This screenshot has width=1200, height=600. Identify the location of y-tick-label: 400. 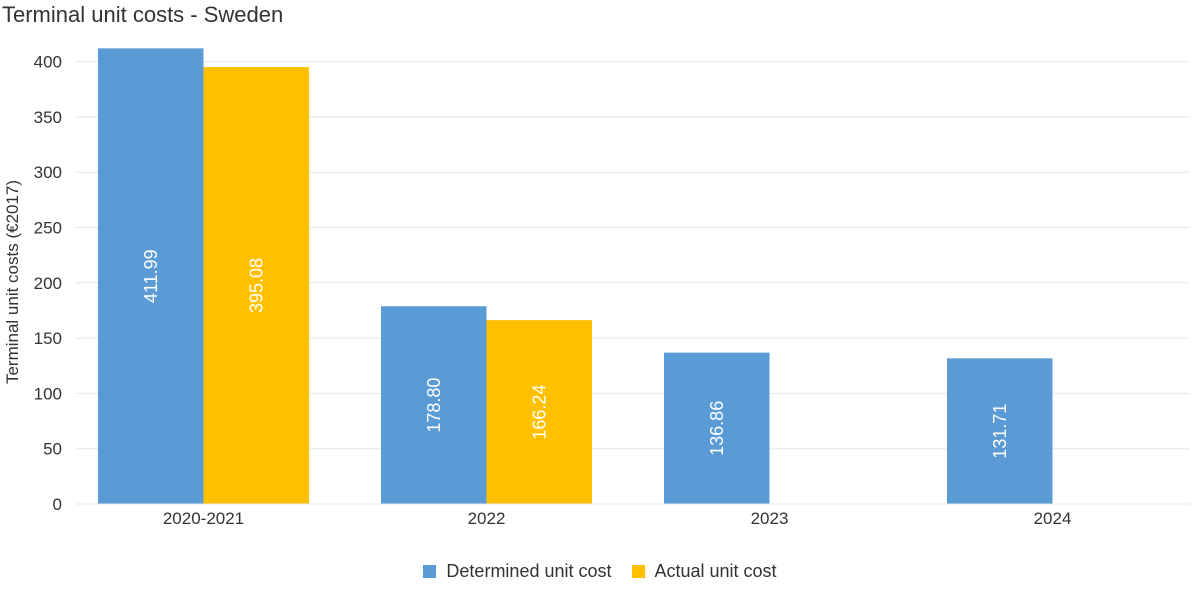
(48, 62).